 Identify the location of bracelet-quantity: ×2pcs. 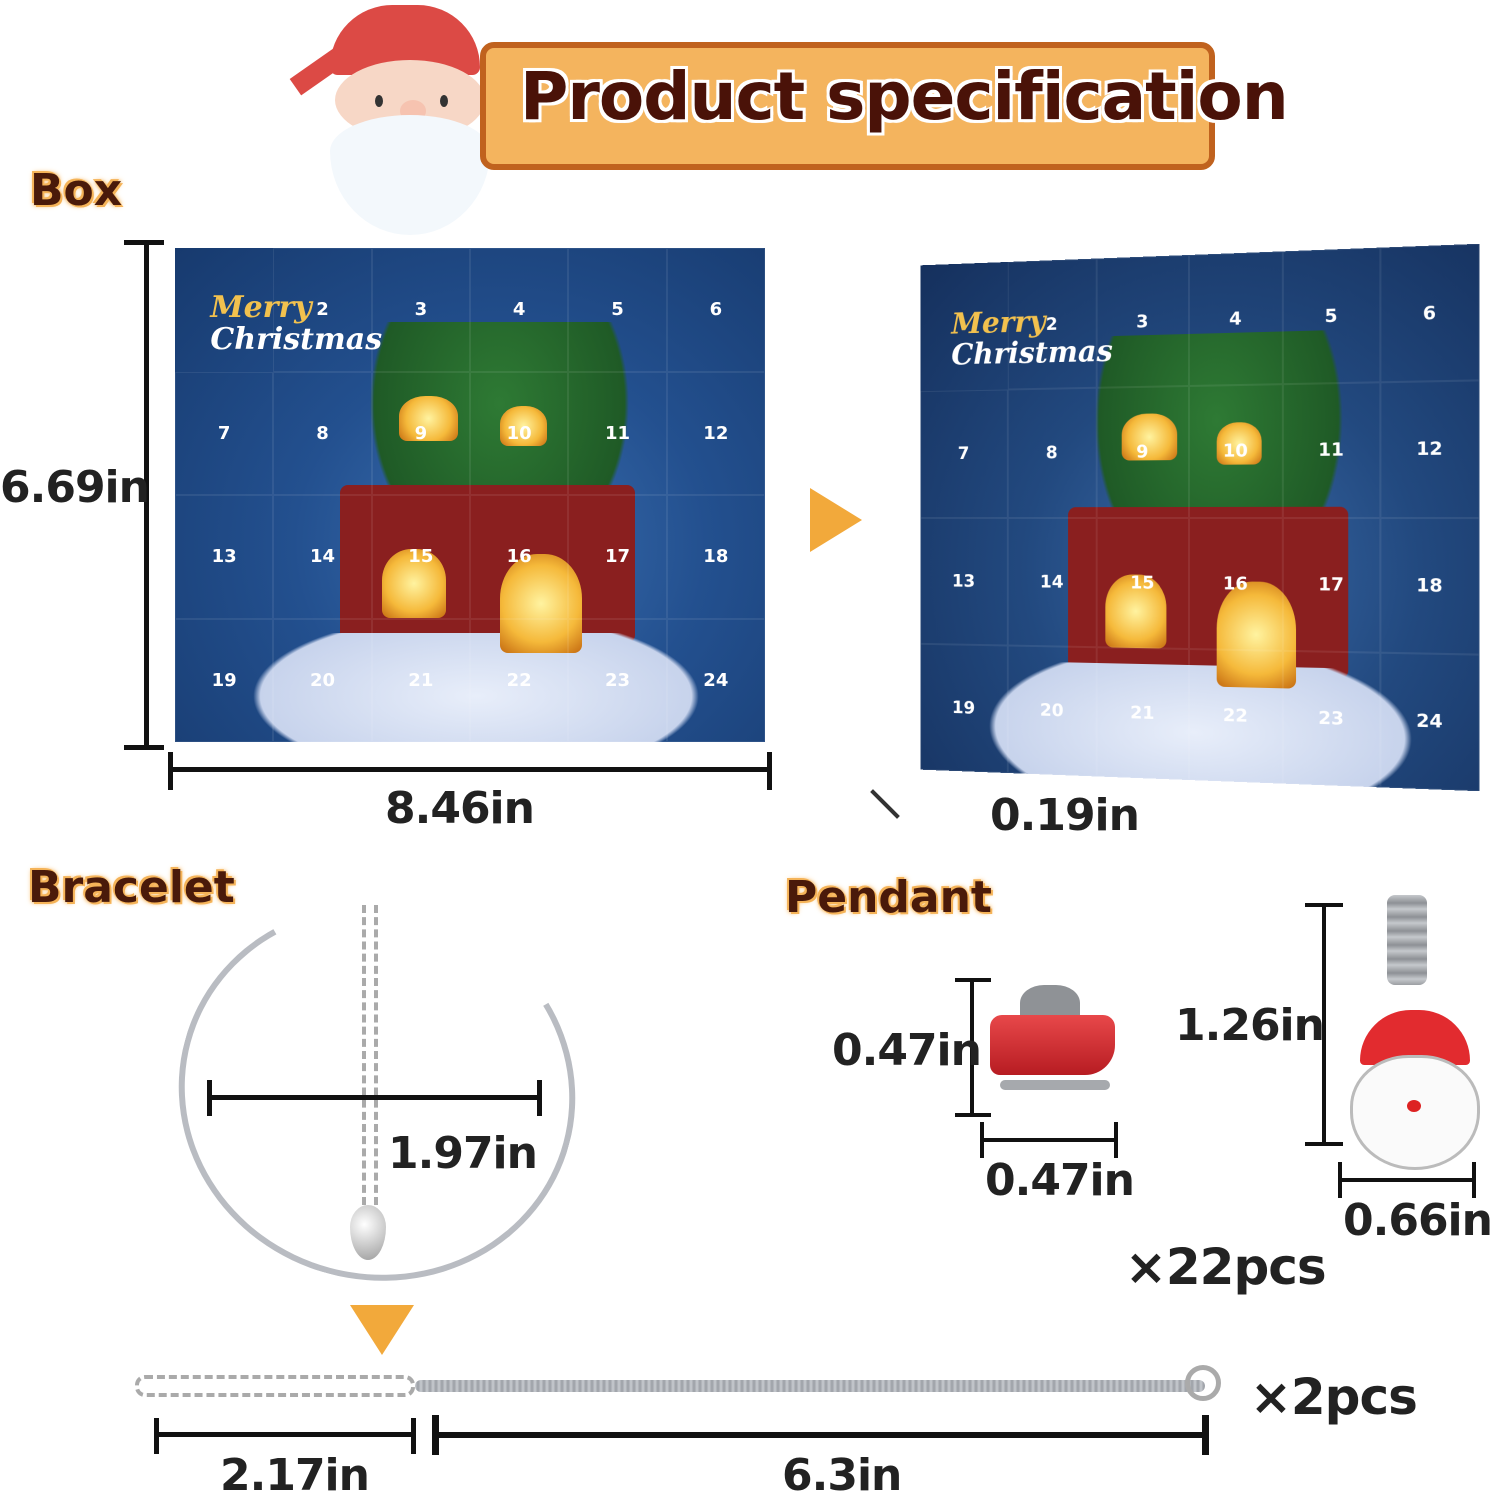
(1334, 1397).